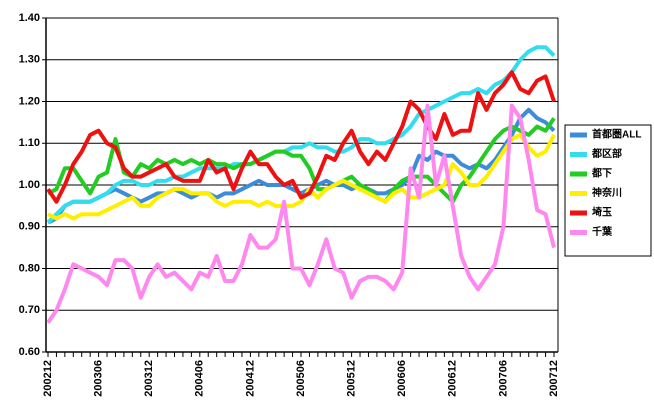  I want to click on y-tick-label: 1.00, so click(29, 185).